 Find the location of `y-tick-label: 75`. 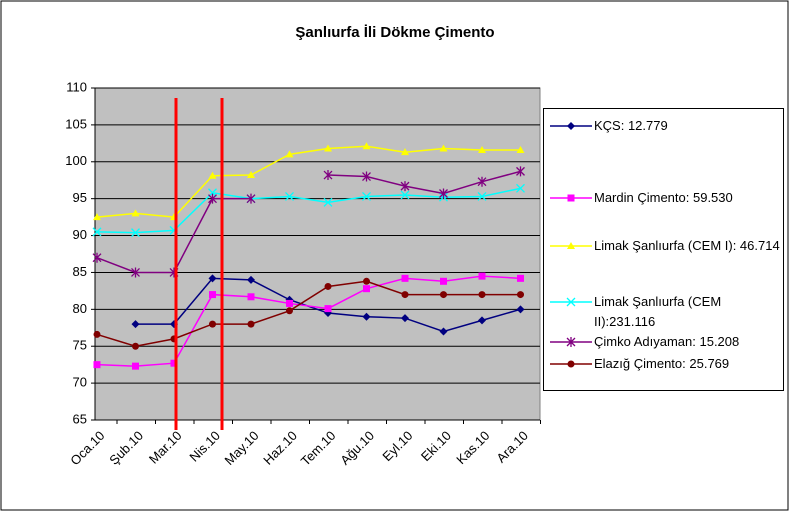

y-tick-label: 75 is located at coordinates (80, 345).